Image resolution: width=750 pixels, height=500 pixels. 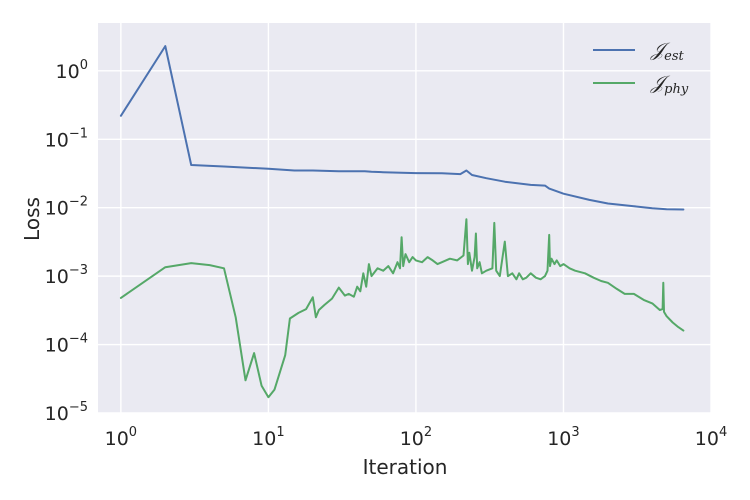 I want to click on y-tick-label: 10⁰, so click(x=72, y=70).